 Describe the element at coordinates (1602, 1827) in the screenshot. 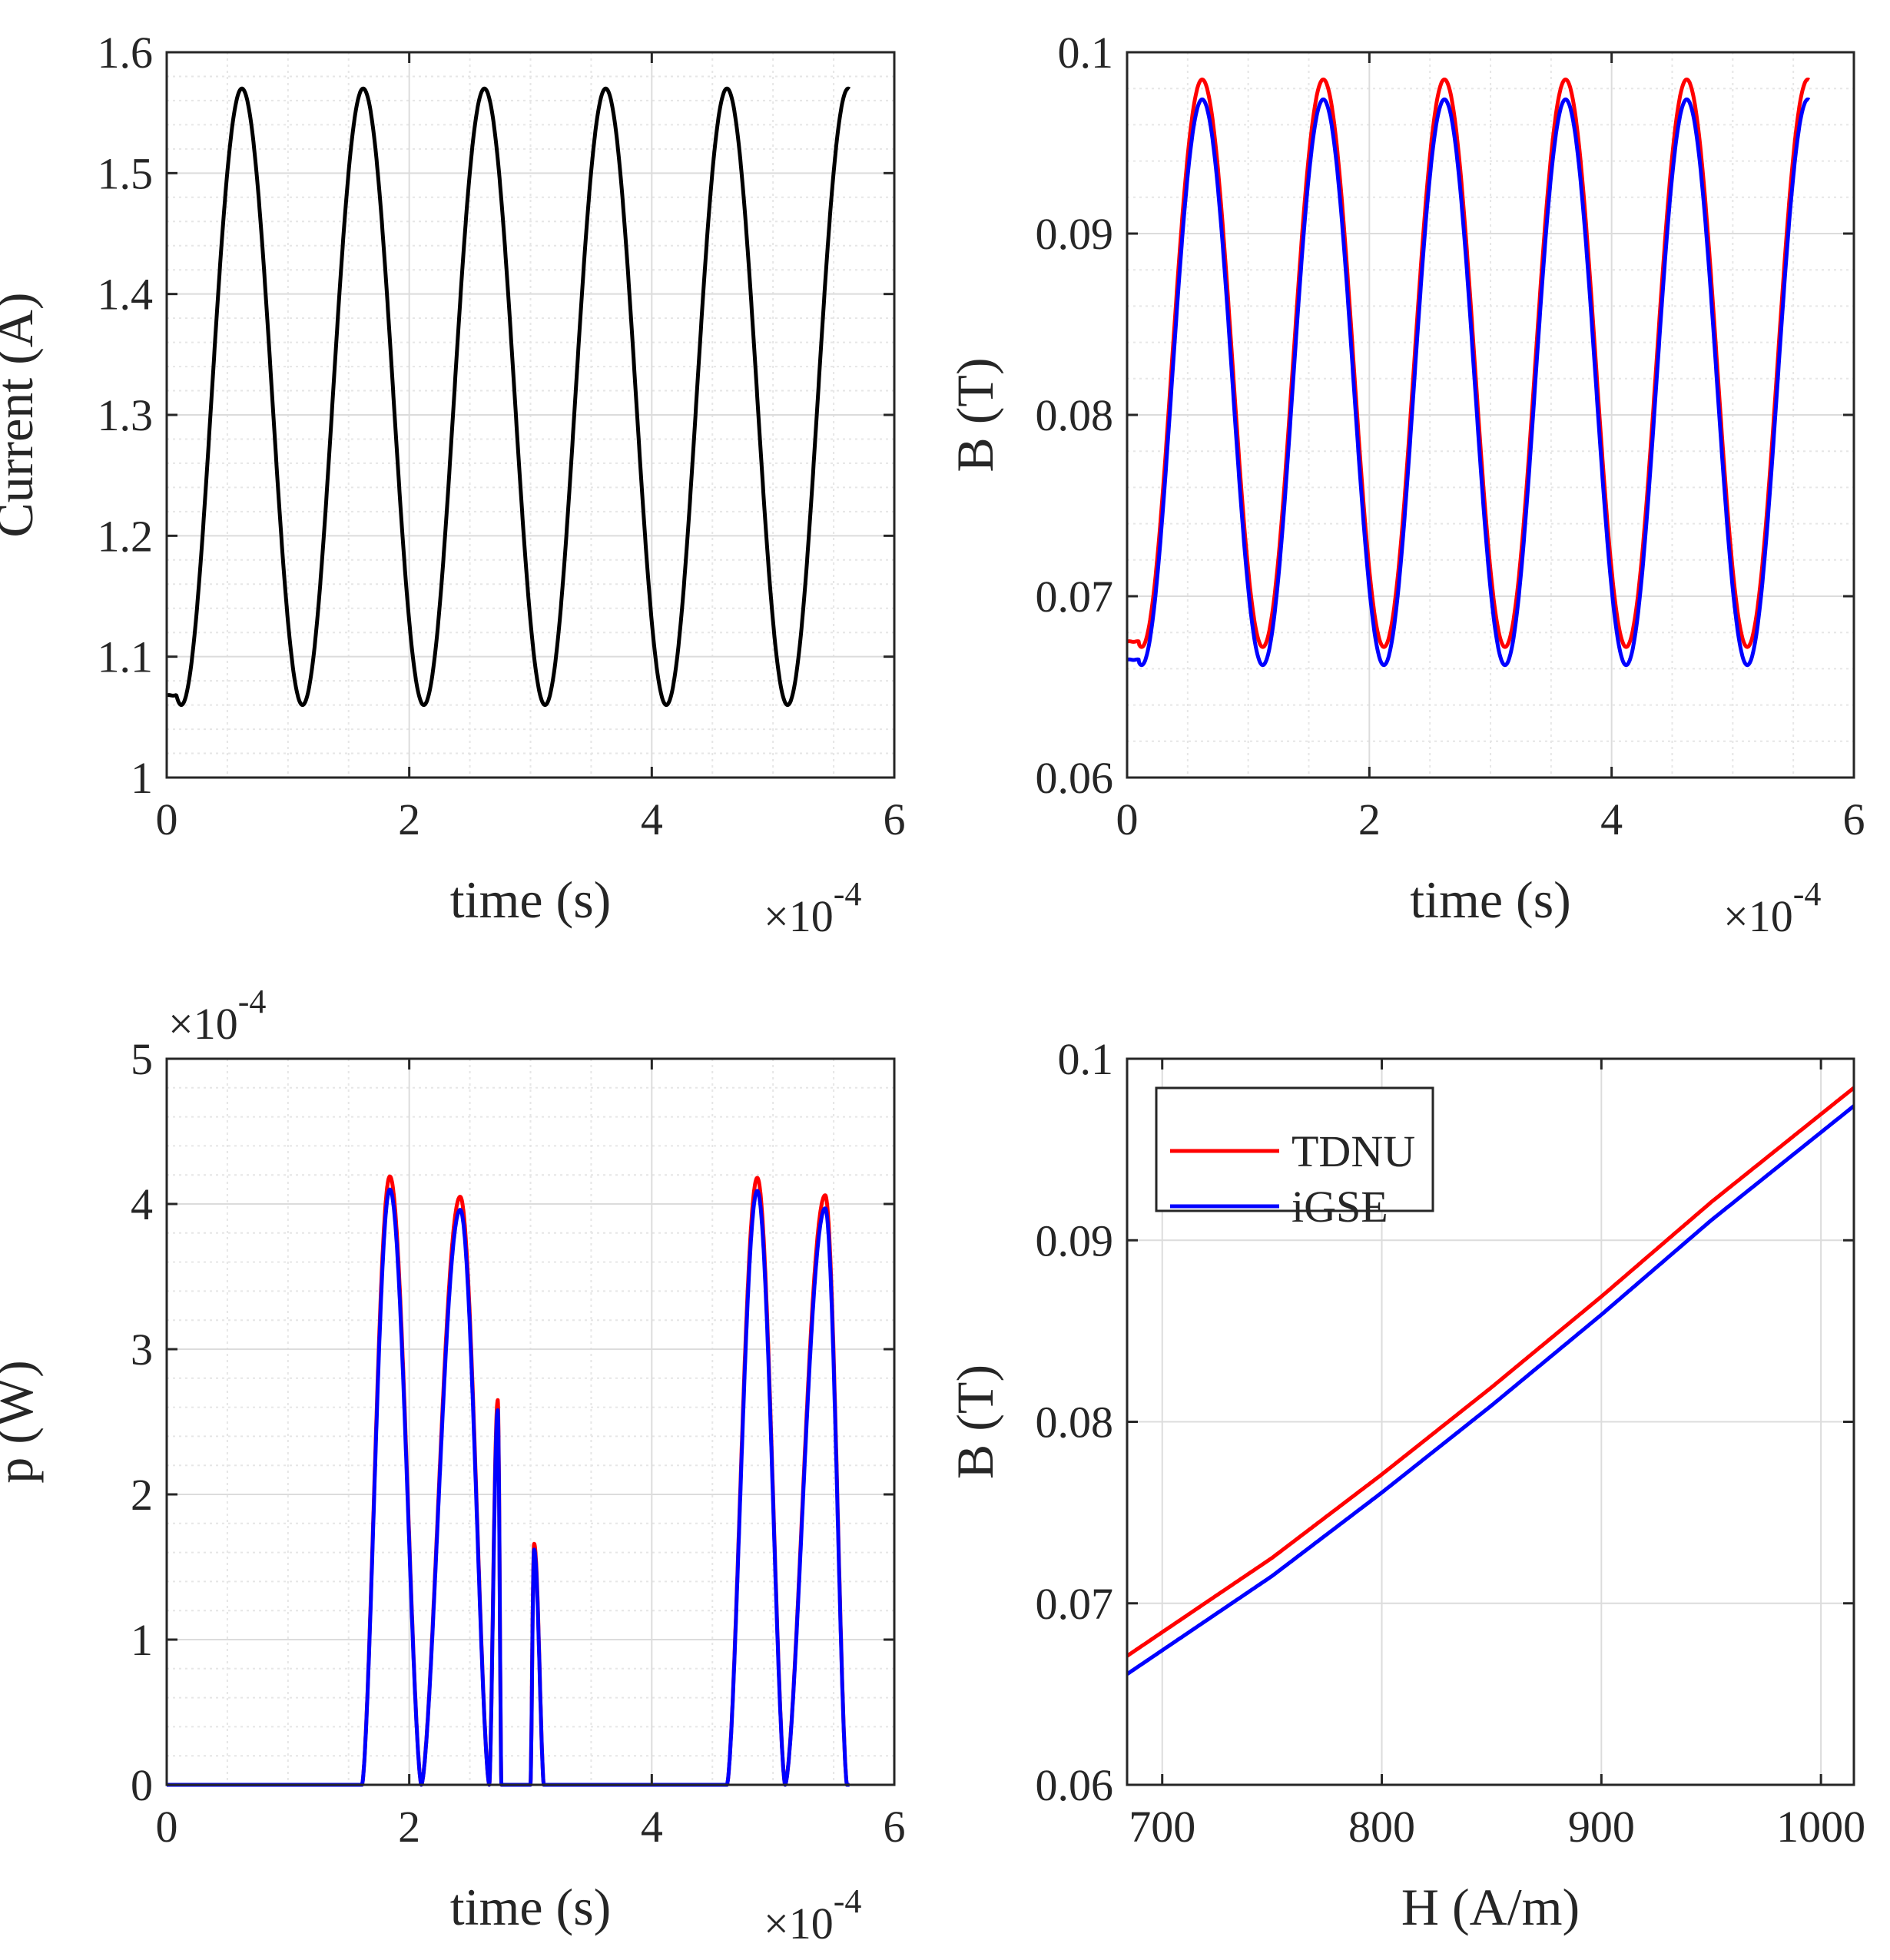

I see `x-tick-label: 900` at that location.